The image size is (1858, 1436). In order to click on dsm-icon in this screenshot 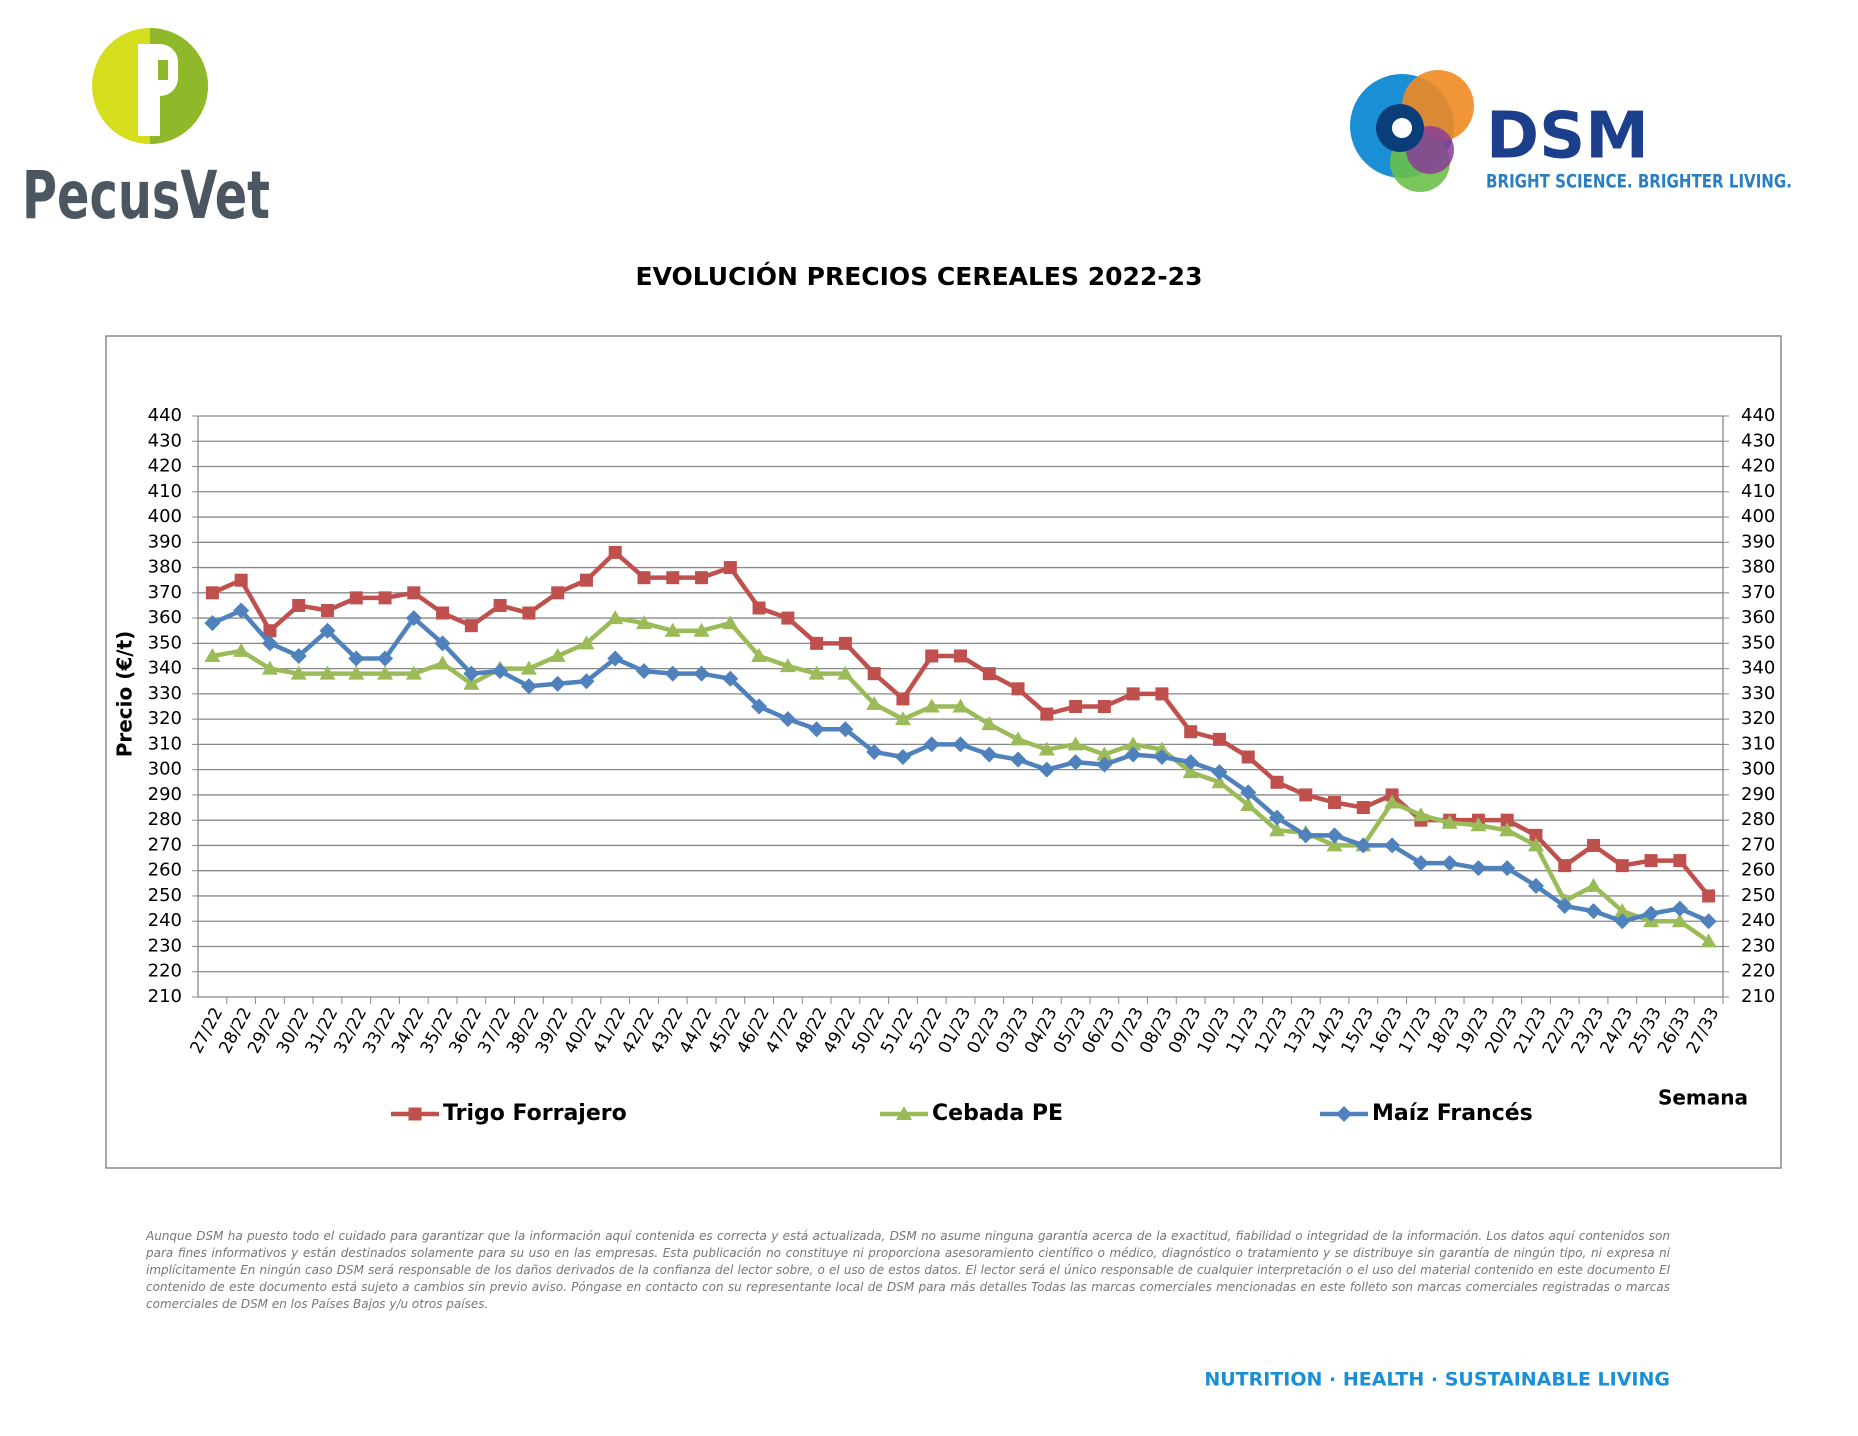, I will do `click(1412, 131)`.